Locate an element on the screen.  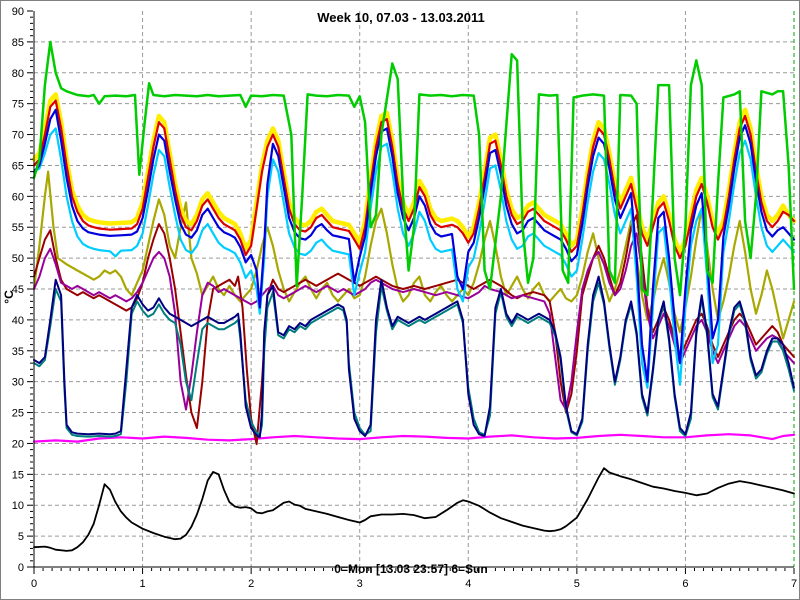
y-axis-label: °C is located at coordinates (9, 297).